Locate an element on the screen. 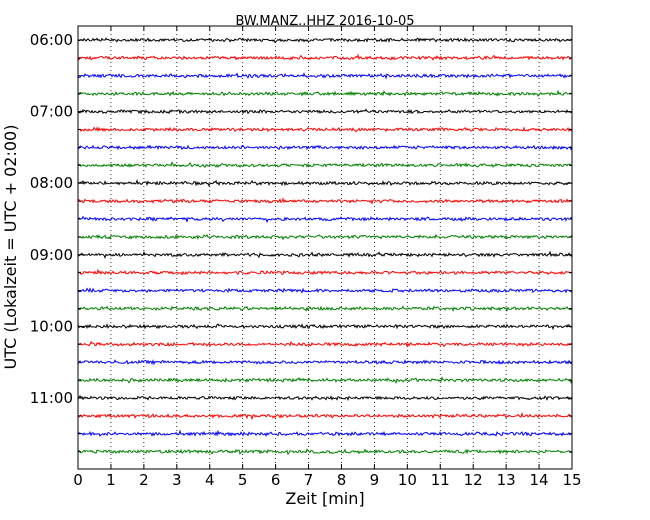 The width and height of the screenshot is (650, 520). y-tick-label: 07:00 is located at coordinates (51, 112).